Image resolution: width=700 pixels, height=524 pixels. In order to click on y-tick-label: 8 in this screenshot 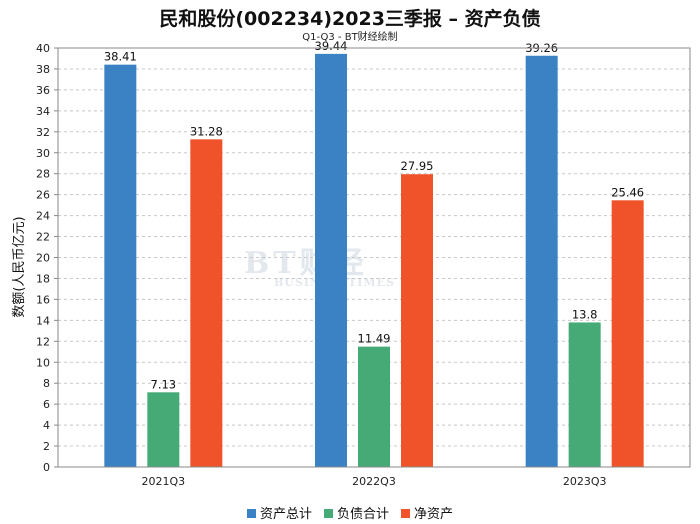, I will do `click(46, 383)`.